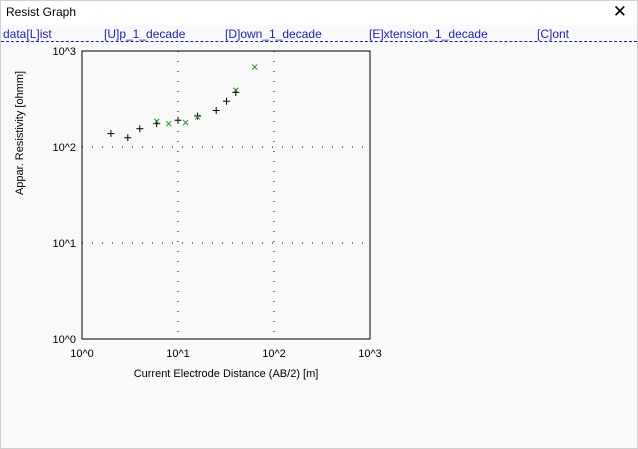 Image resolution: width=638 pixels, height=449 pixels. Describe the element at coordinates (82, 354) in the screenshot. I see `x-tick-label: 10^0` at that location.